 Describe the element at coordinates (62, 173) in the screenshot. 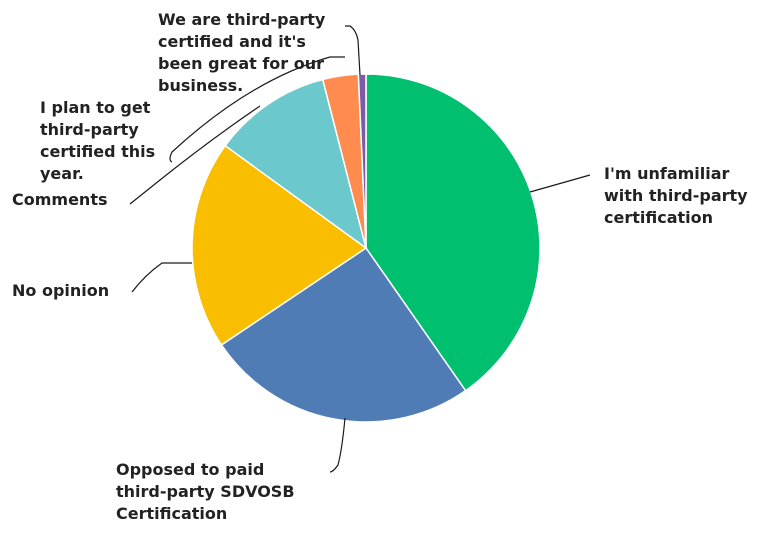

I see `slice-label-line: year.` at that location.